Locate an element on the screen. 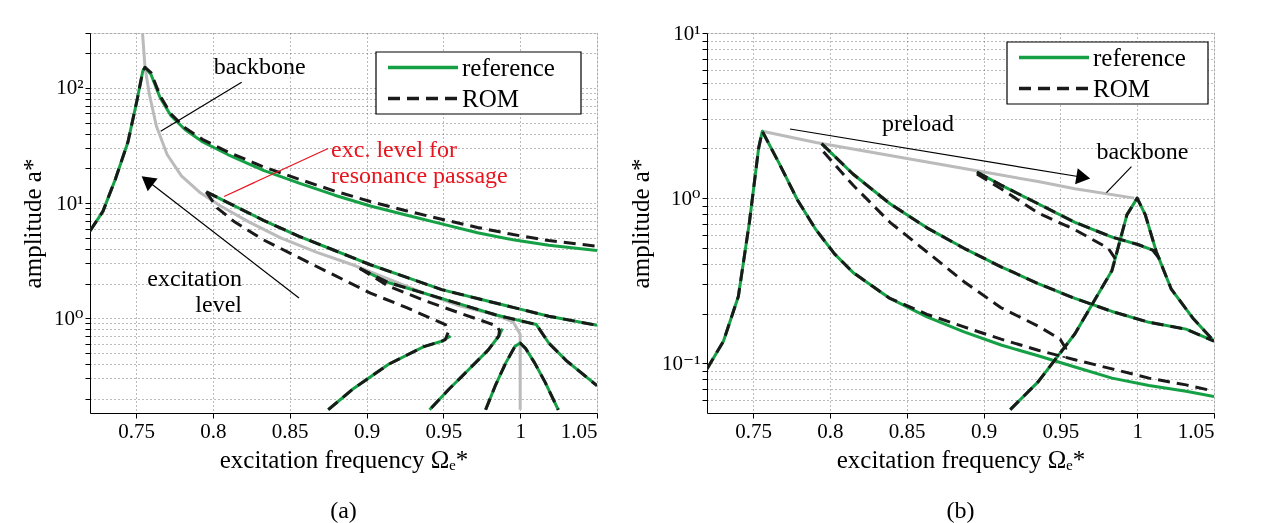  text: (b) is located at coordinates (960, 510).